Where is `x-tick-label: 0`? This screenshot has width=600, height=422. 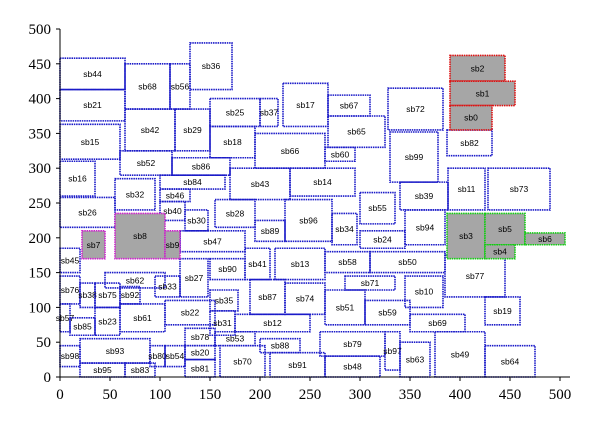 x-tick-label: 0 is located at coordinates (60, 395).